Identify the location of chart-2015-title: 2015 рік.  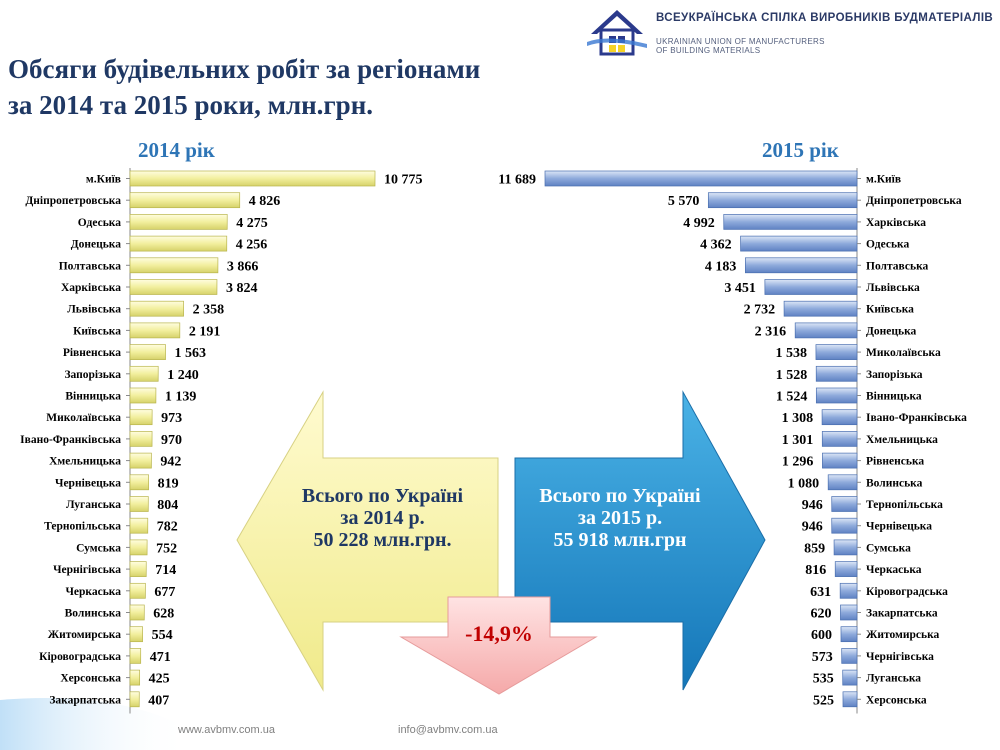
(800, 150).